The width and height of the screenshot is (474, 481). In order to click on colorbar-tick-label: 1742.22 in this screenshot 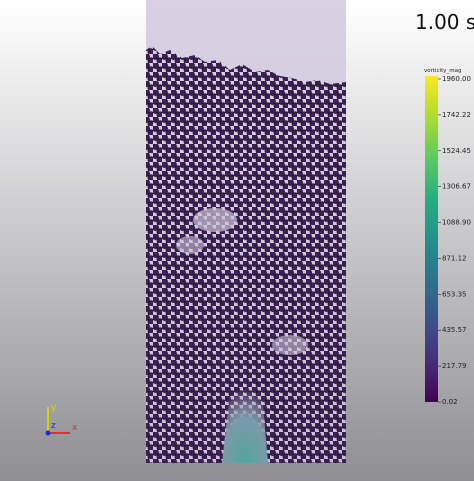, I will do `click(456, 115)`.